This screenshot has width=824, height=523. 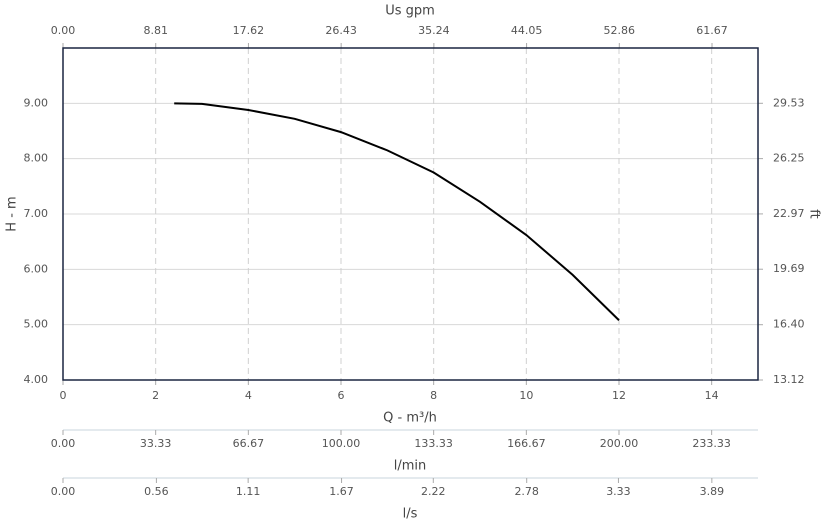 I want to click on y2-tick-label: 13.12, so click(x=789, y=379).